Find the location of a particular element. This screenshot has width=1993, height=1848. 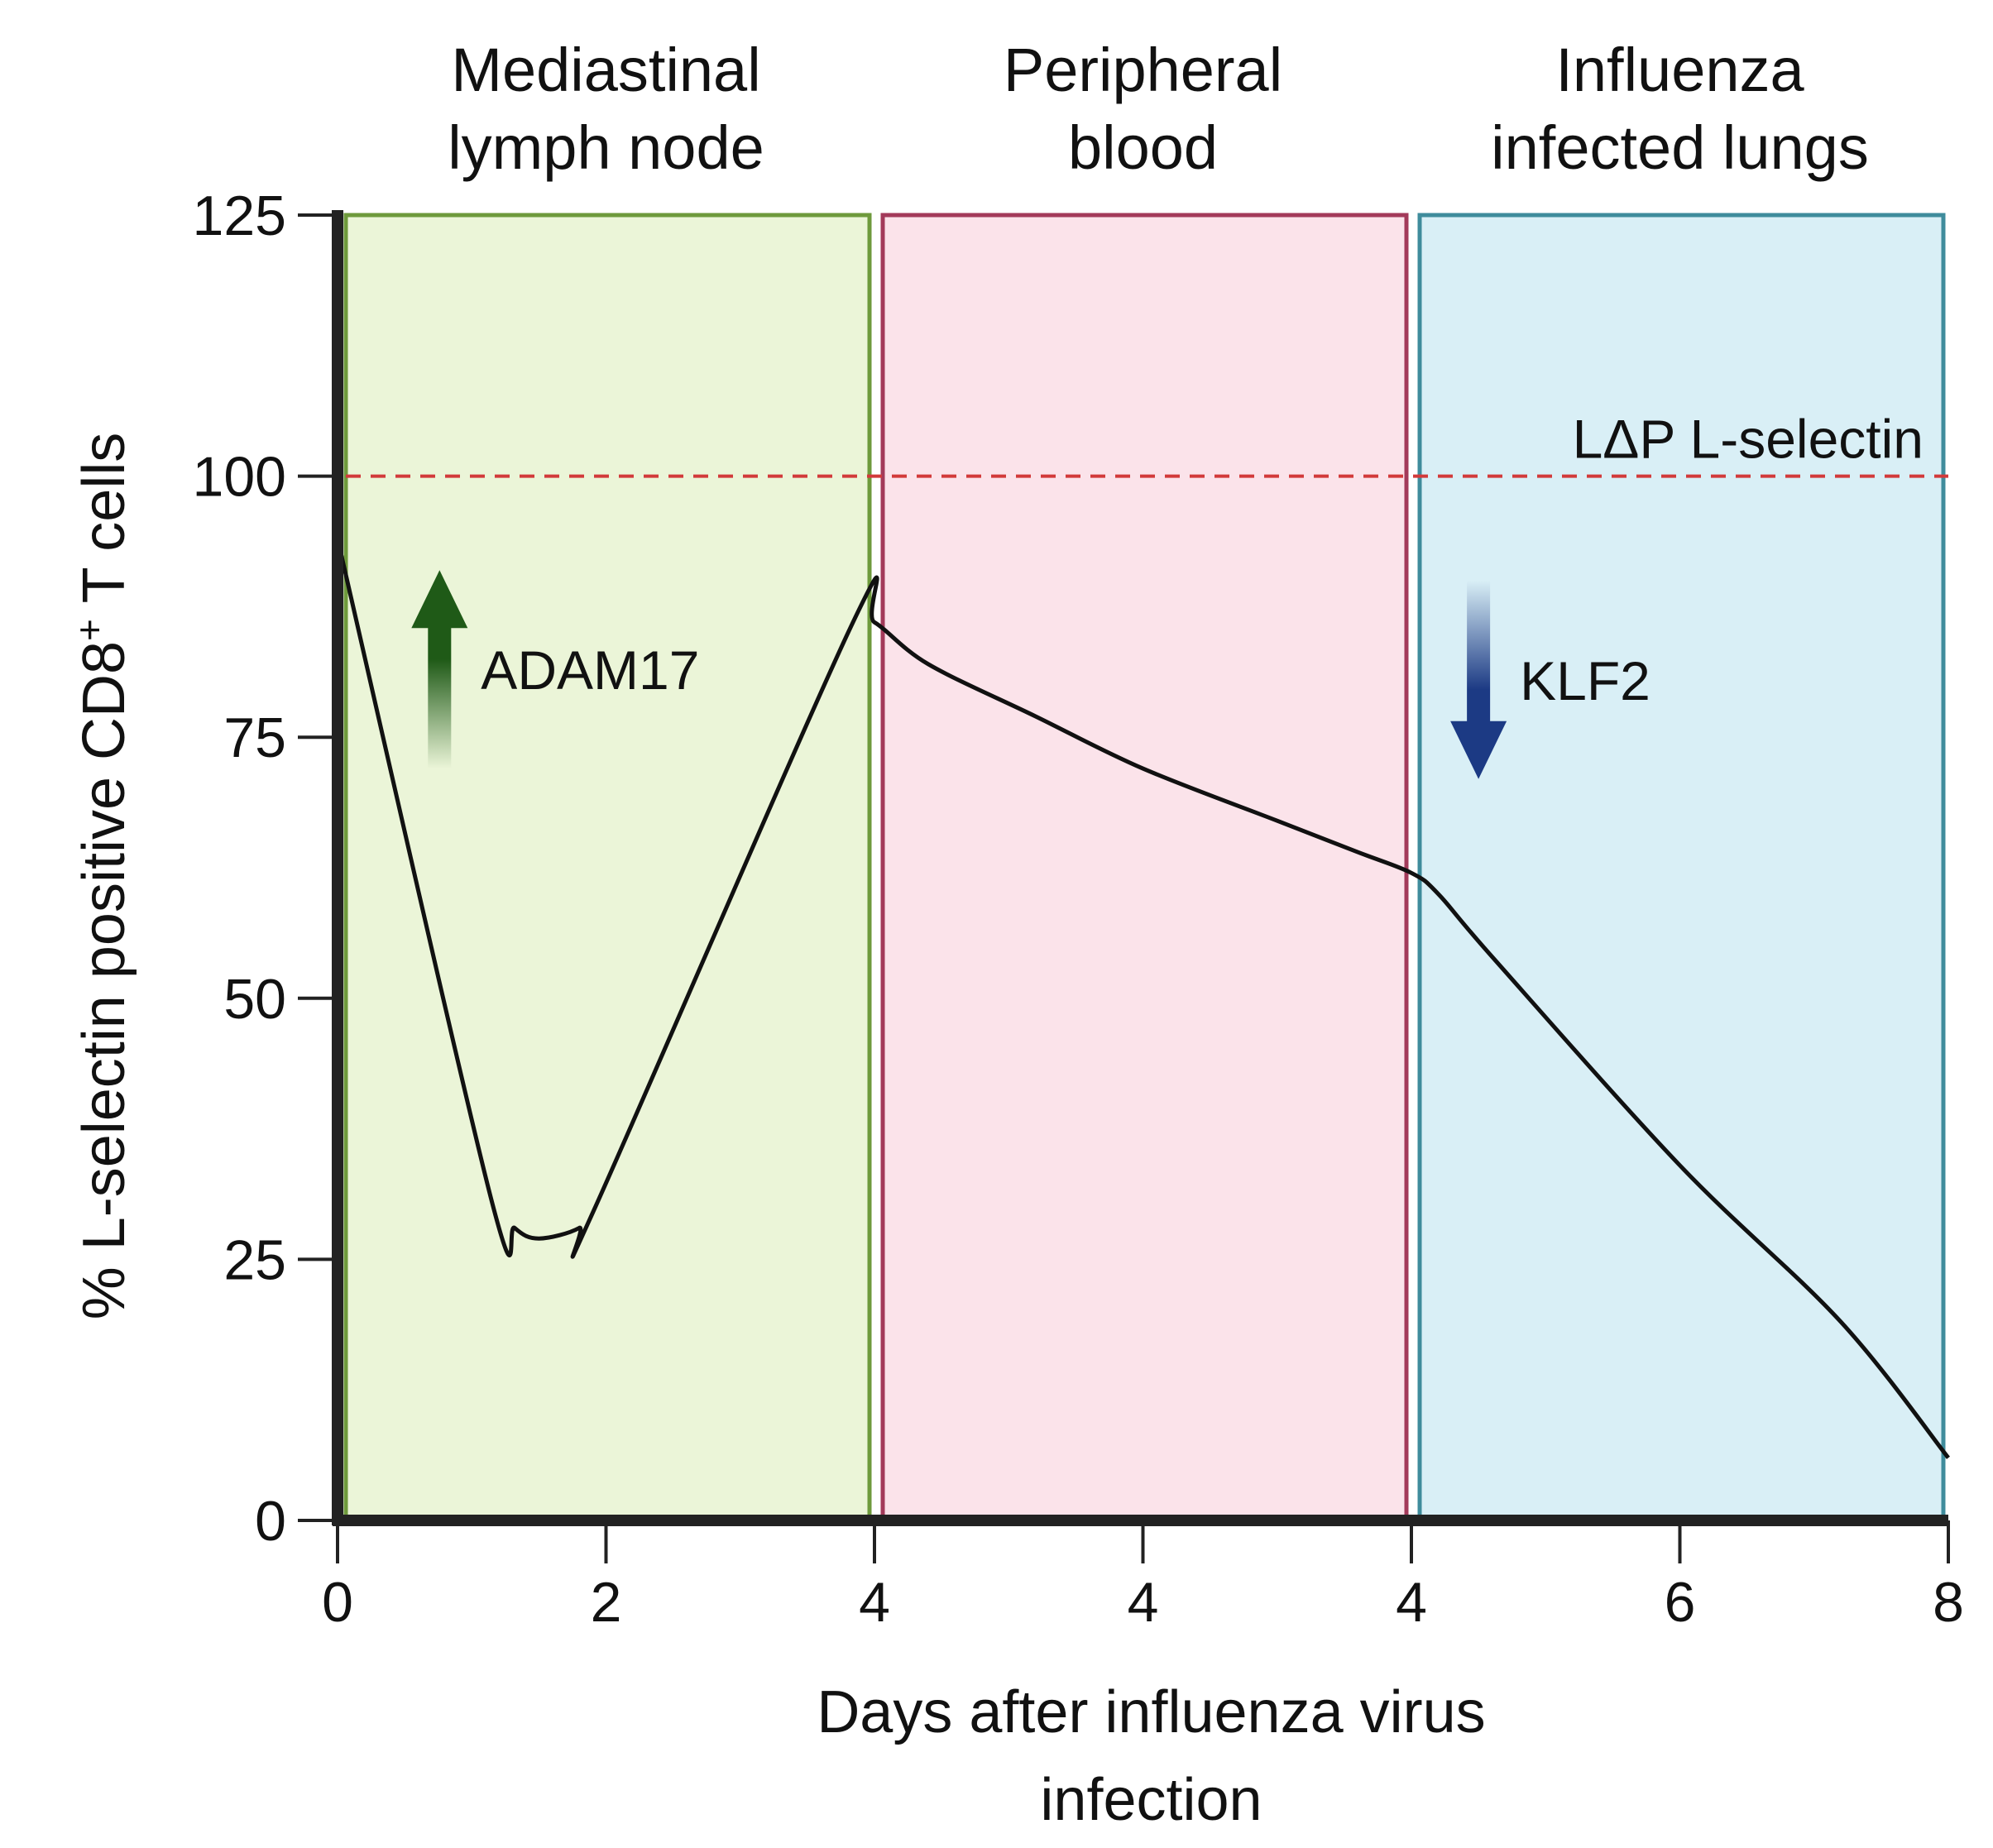

y-tick-label-125: 125 is located at coordinates (239, 216).